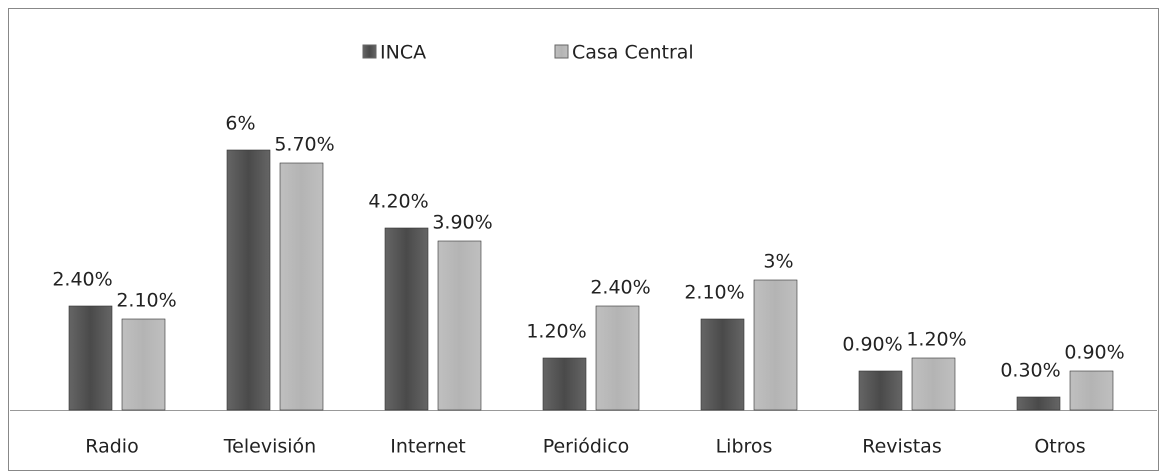  Describe the element at coordinates (240, 124) in the screenshot. I see `data-label: 6%` at that location.